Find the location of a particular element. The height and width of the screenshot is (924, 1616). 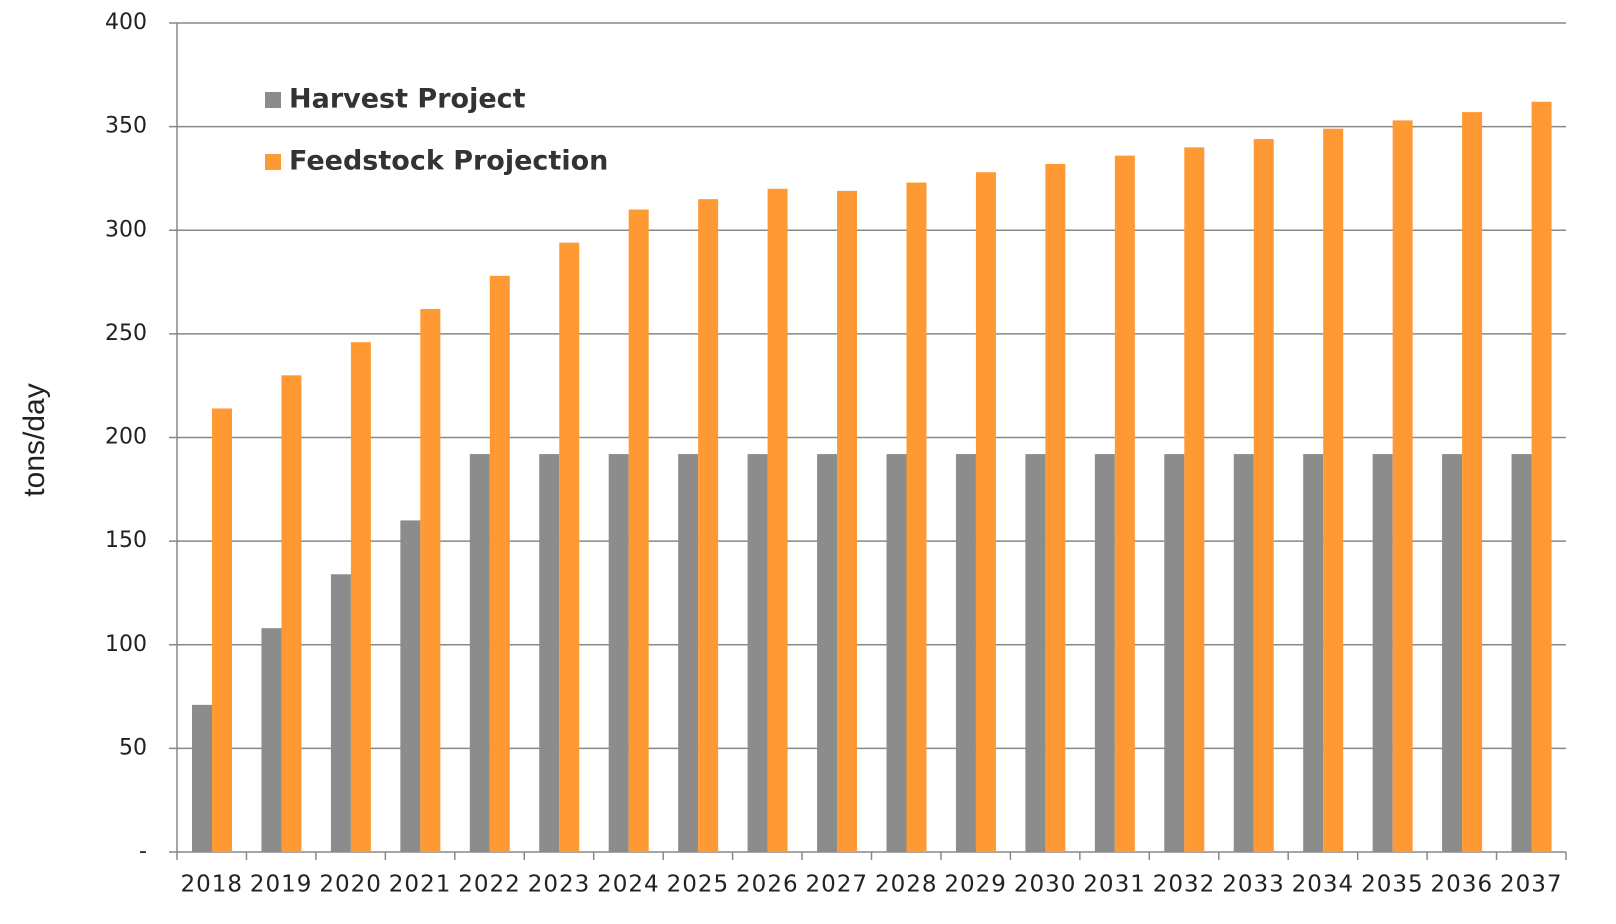

x-tick-label: 2032 is located at coordinates (1184, 885).